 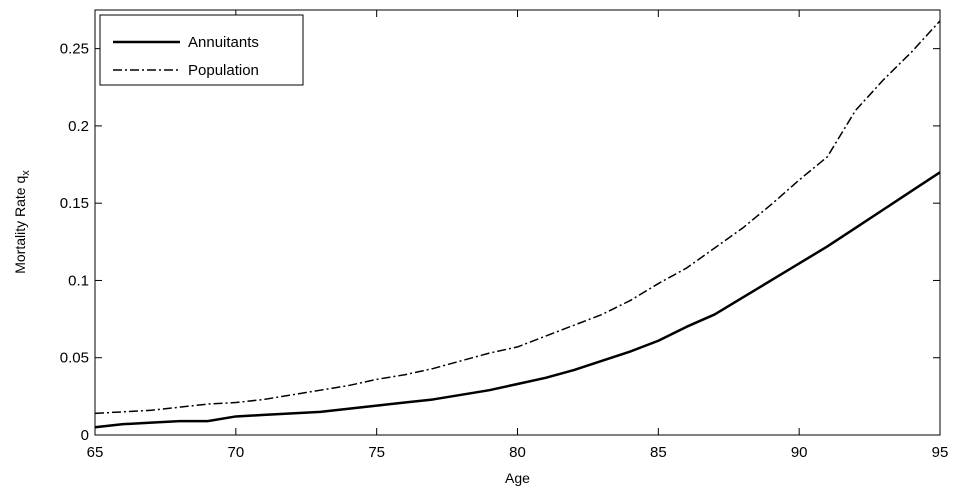 I want to click on y-tick-label-0-2: 0.2, so click(x=78, y=126).